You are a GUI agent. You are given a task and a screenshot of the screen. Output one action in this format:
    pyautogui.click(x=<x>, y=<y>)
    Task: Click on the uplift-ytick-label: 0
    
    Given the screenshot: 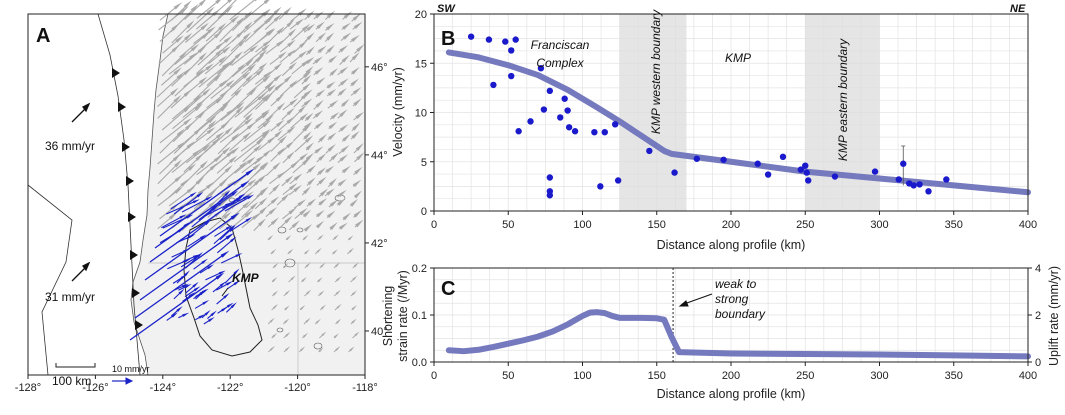 What is the action you would take?
    pyautogui.click(x=1038, y=363)
    